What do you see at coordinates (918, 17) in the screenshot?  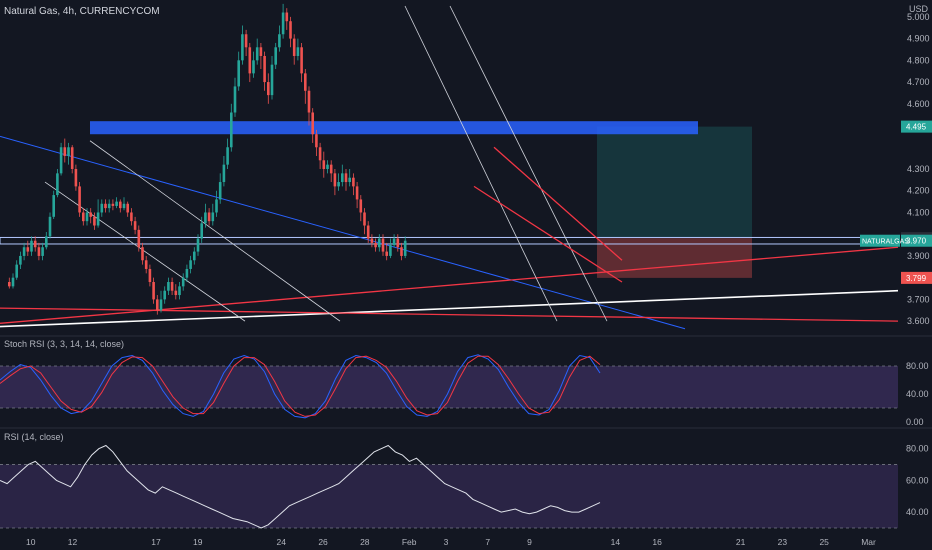 I see `price-tick-label: 5.000` at bounding box center [918, 17].